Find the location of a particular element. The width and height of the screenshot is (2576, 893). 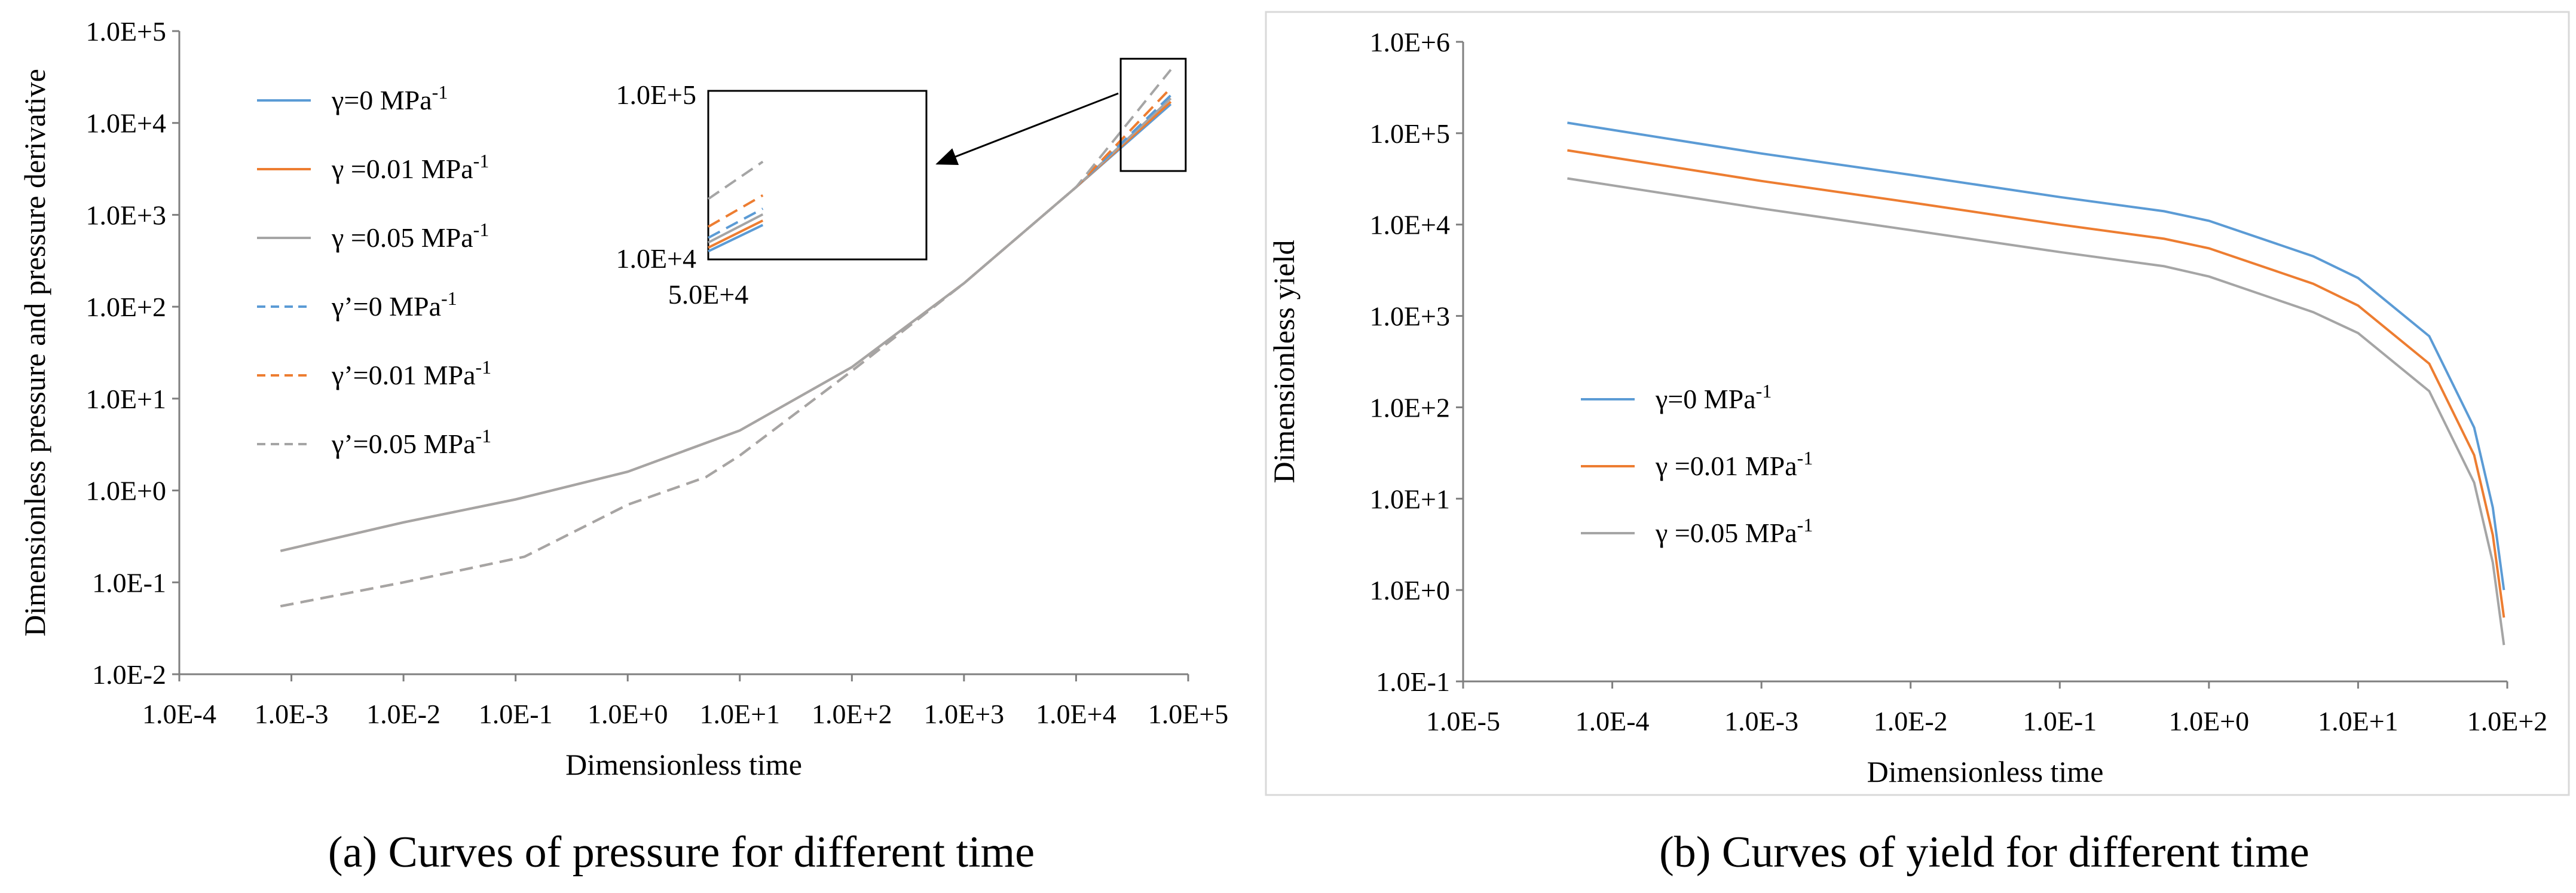

inset-box is located at coordinates (817, 176).